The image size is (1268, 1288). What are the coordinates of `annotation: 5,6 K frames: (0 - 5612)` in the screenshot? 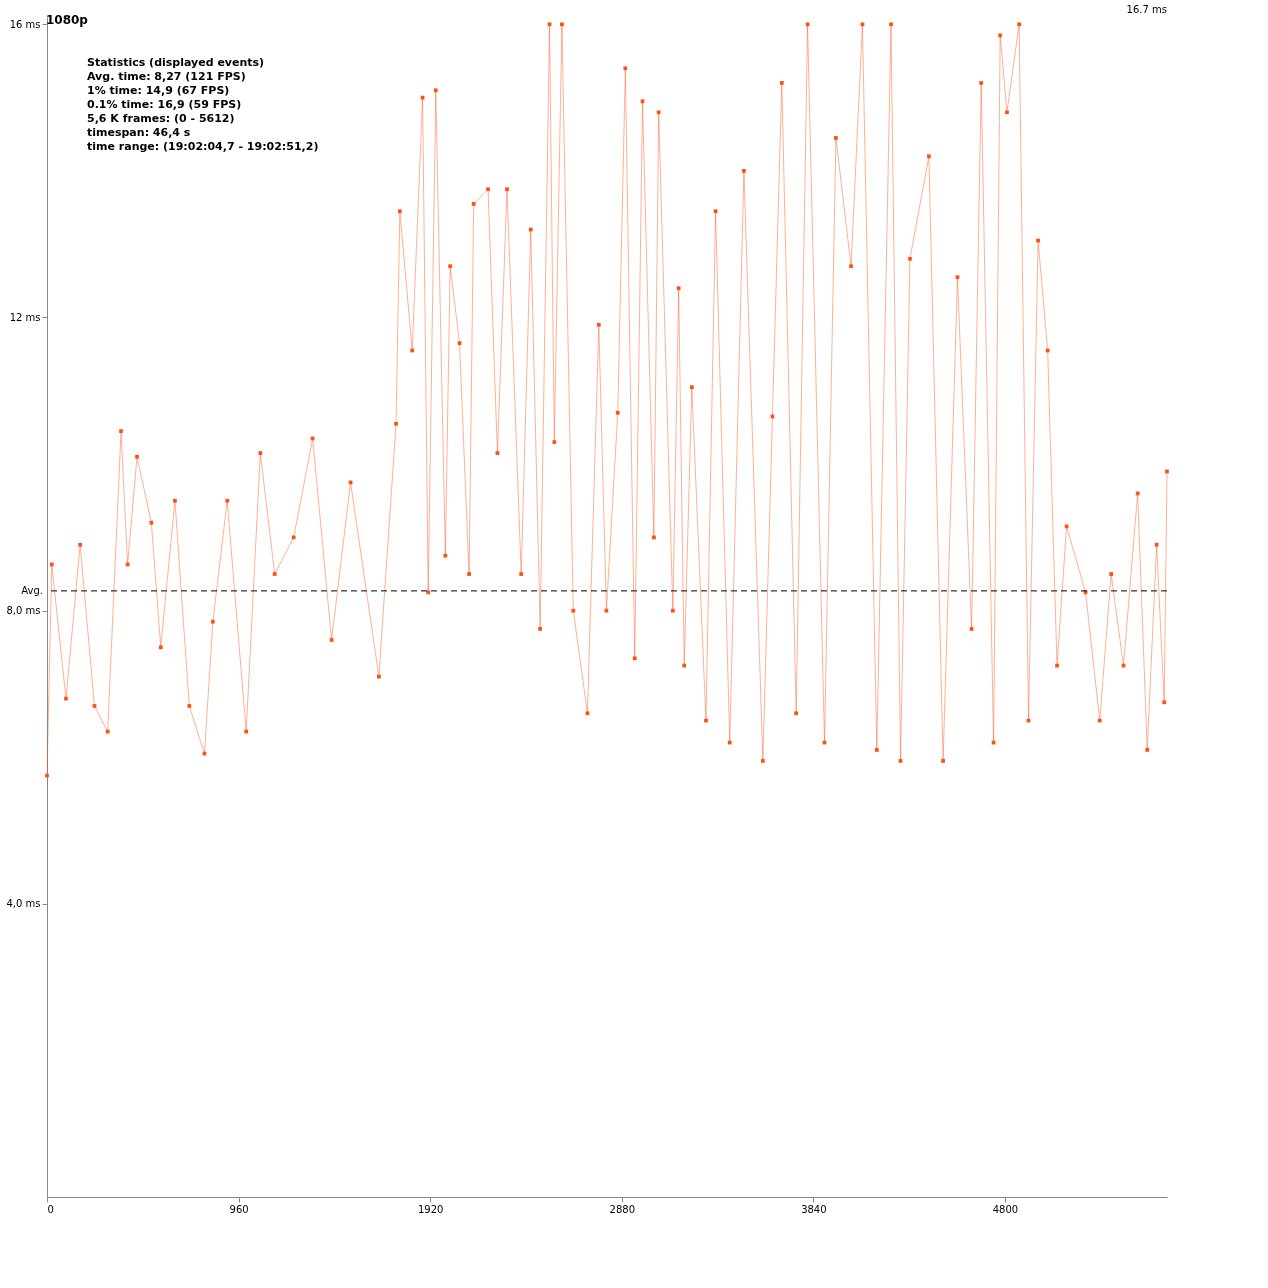 It's located at (161, 118).